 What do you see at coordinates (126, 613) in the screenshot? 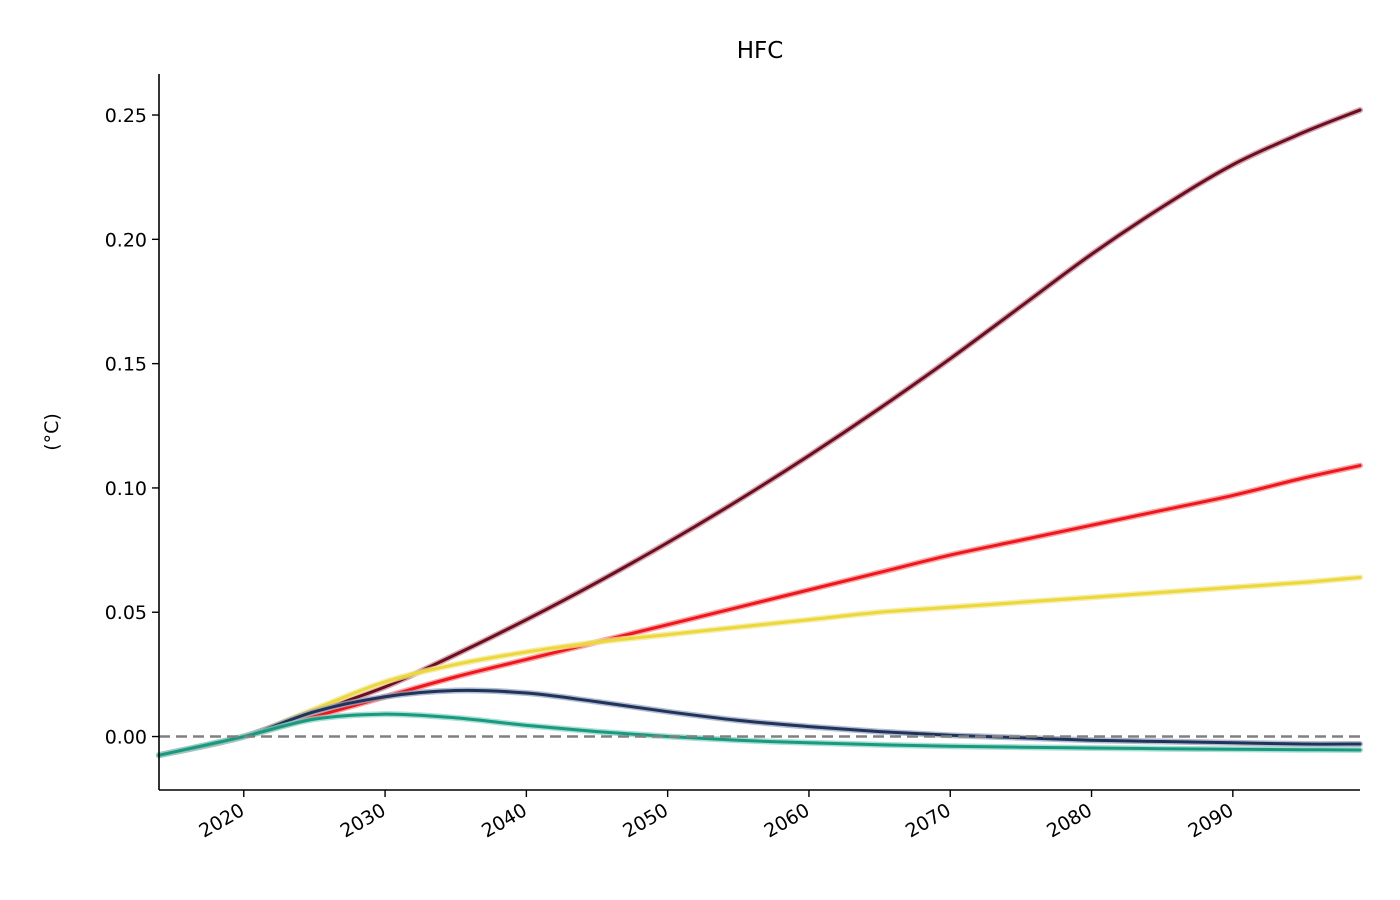
I see `y-tick-label: 0.05` at bounding box center [126, 613].